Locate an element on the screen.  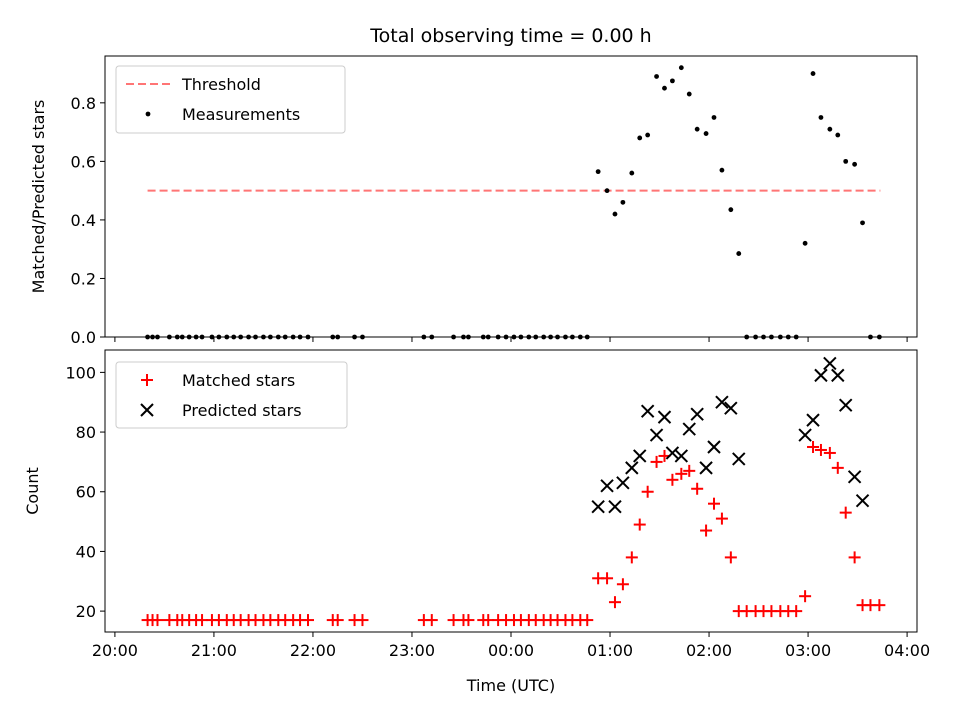
legend-threshold-label: Threshold is located at coordinates (221, 84).